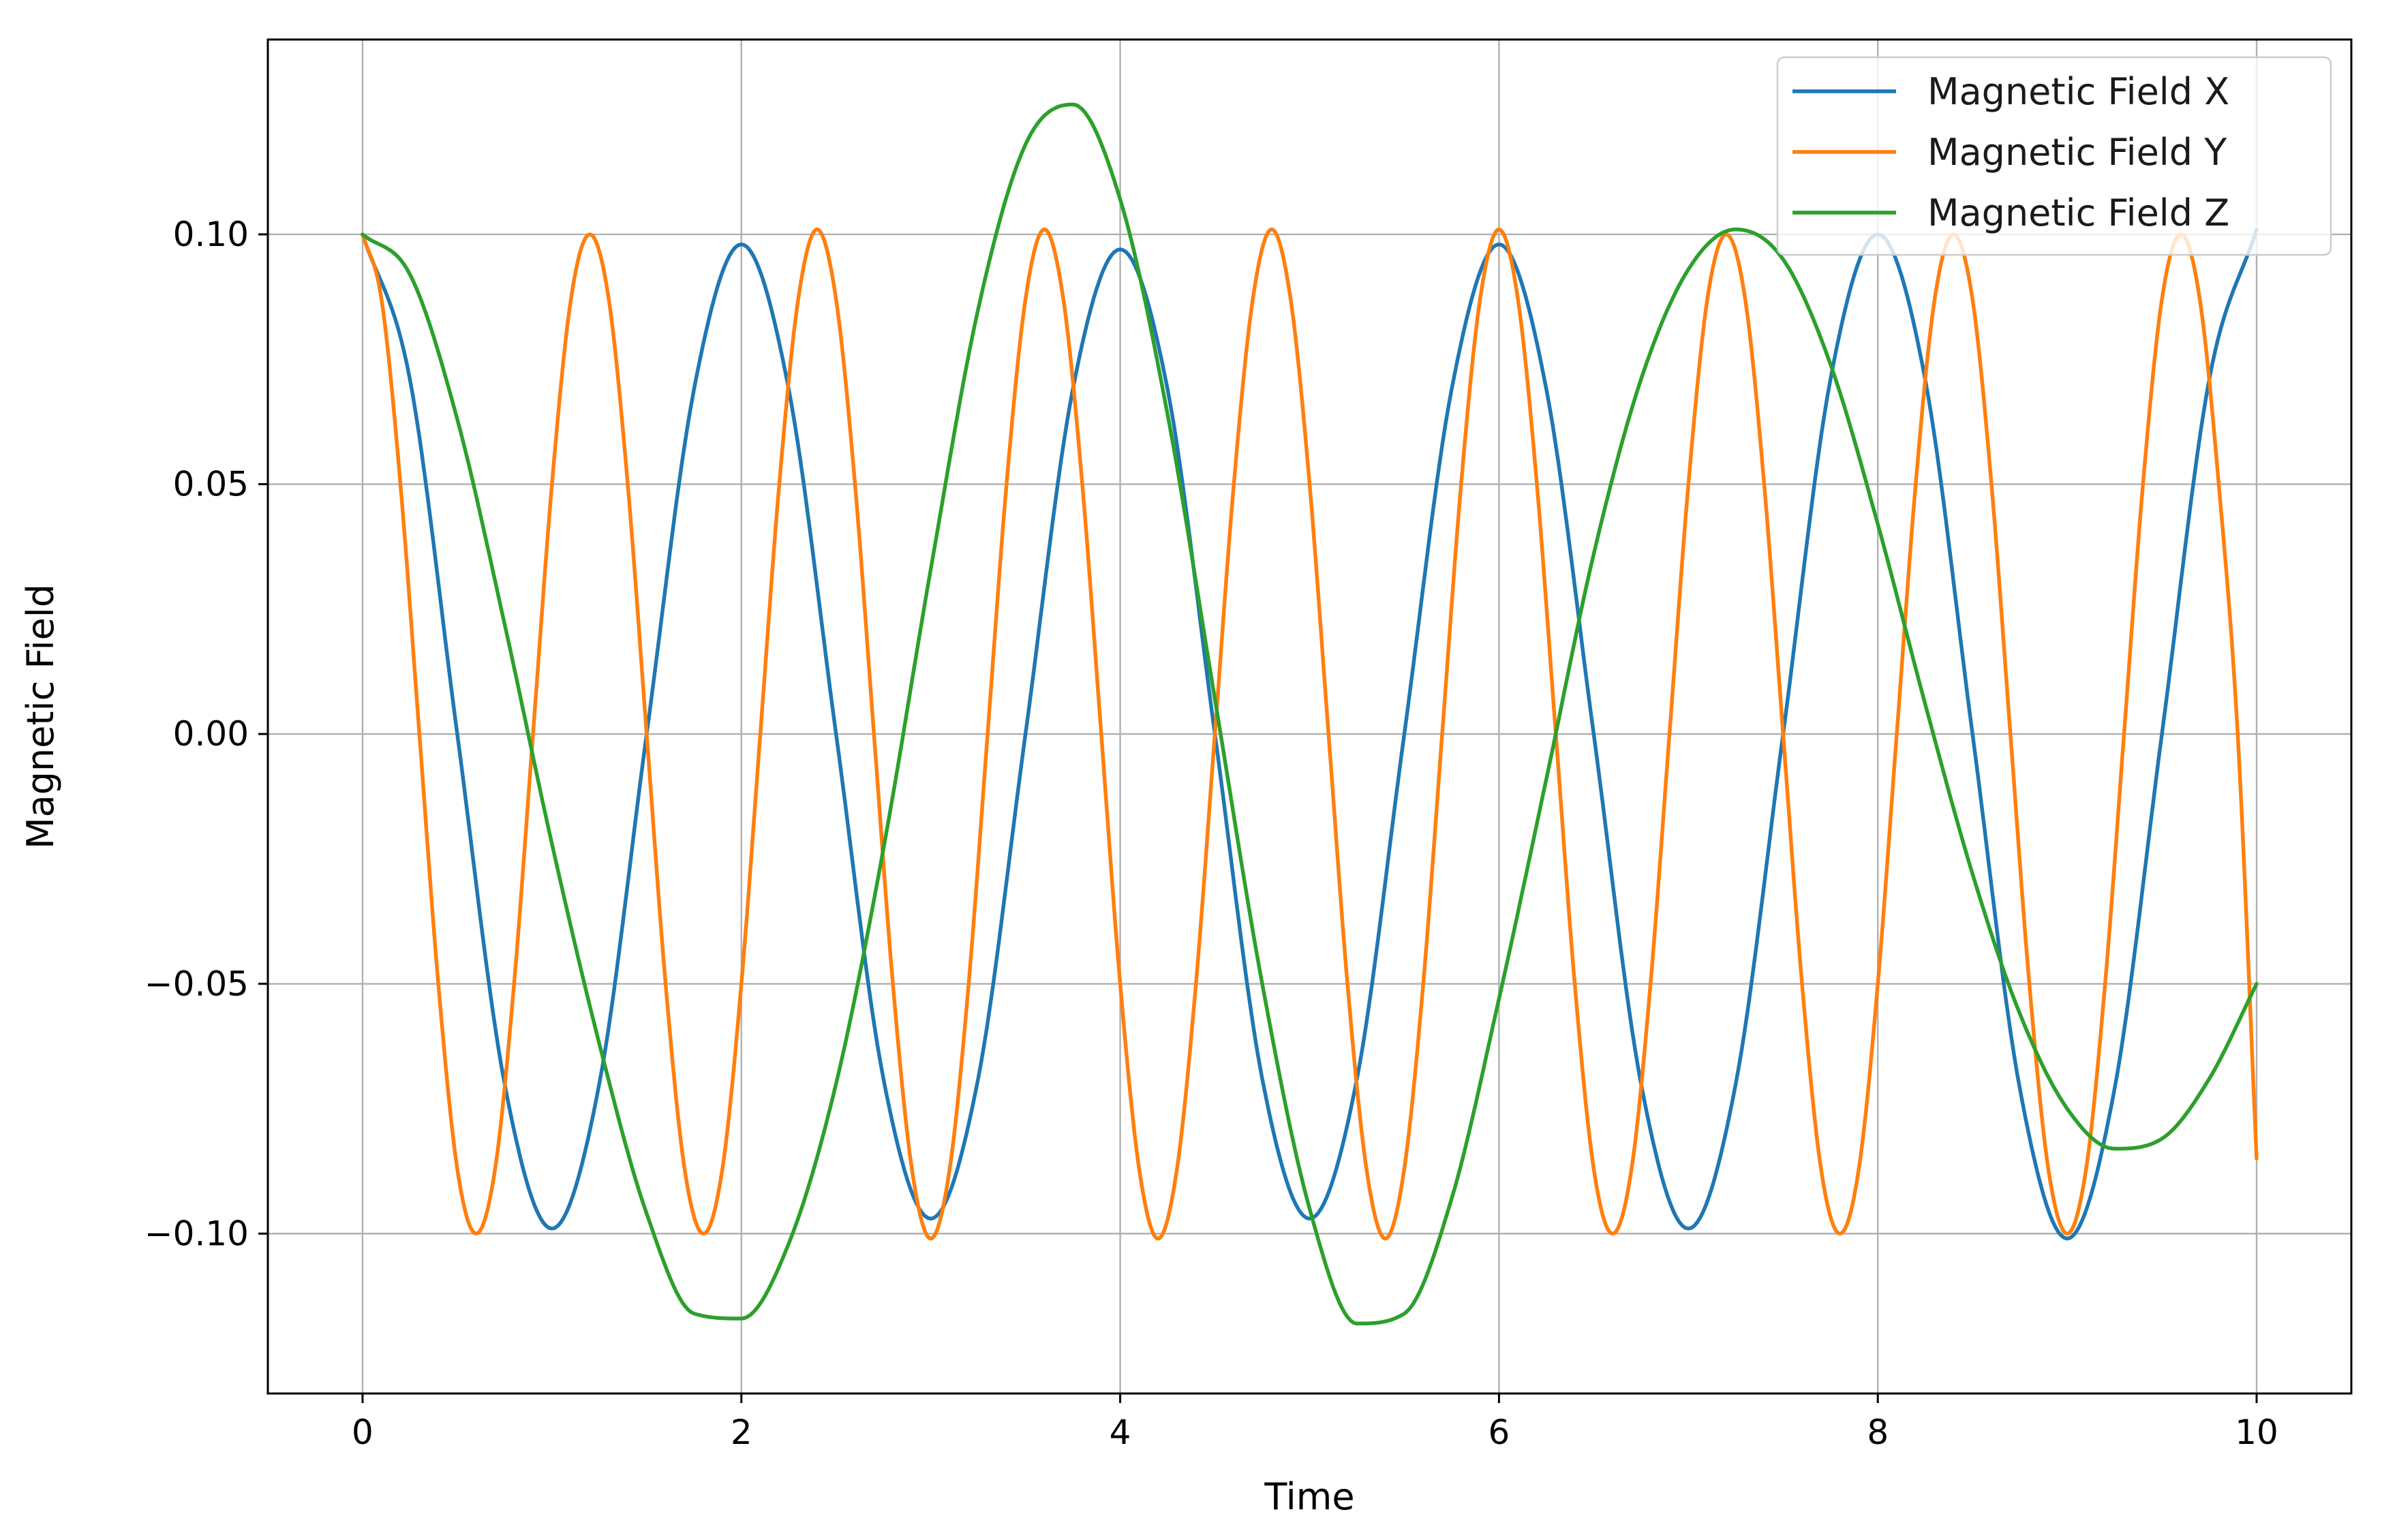  What do you see at coordinates (196, 984) in the screenshot?
I see `y-tick-label: −0.05` at bounding box center [196, 984].